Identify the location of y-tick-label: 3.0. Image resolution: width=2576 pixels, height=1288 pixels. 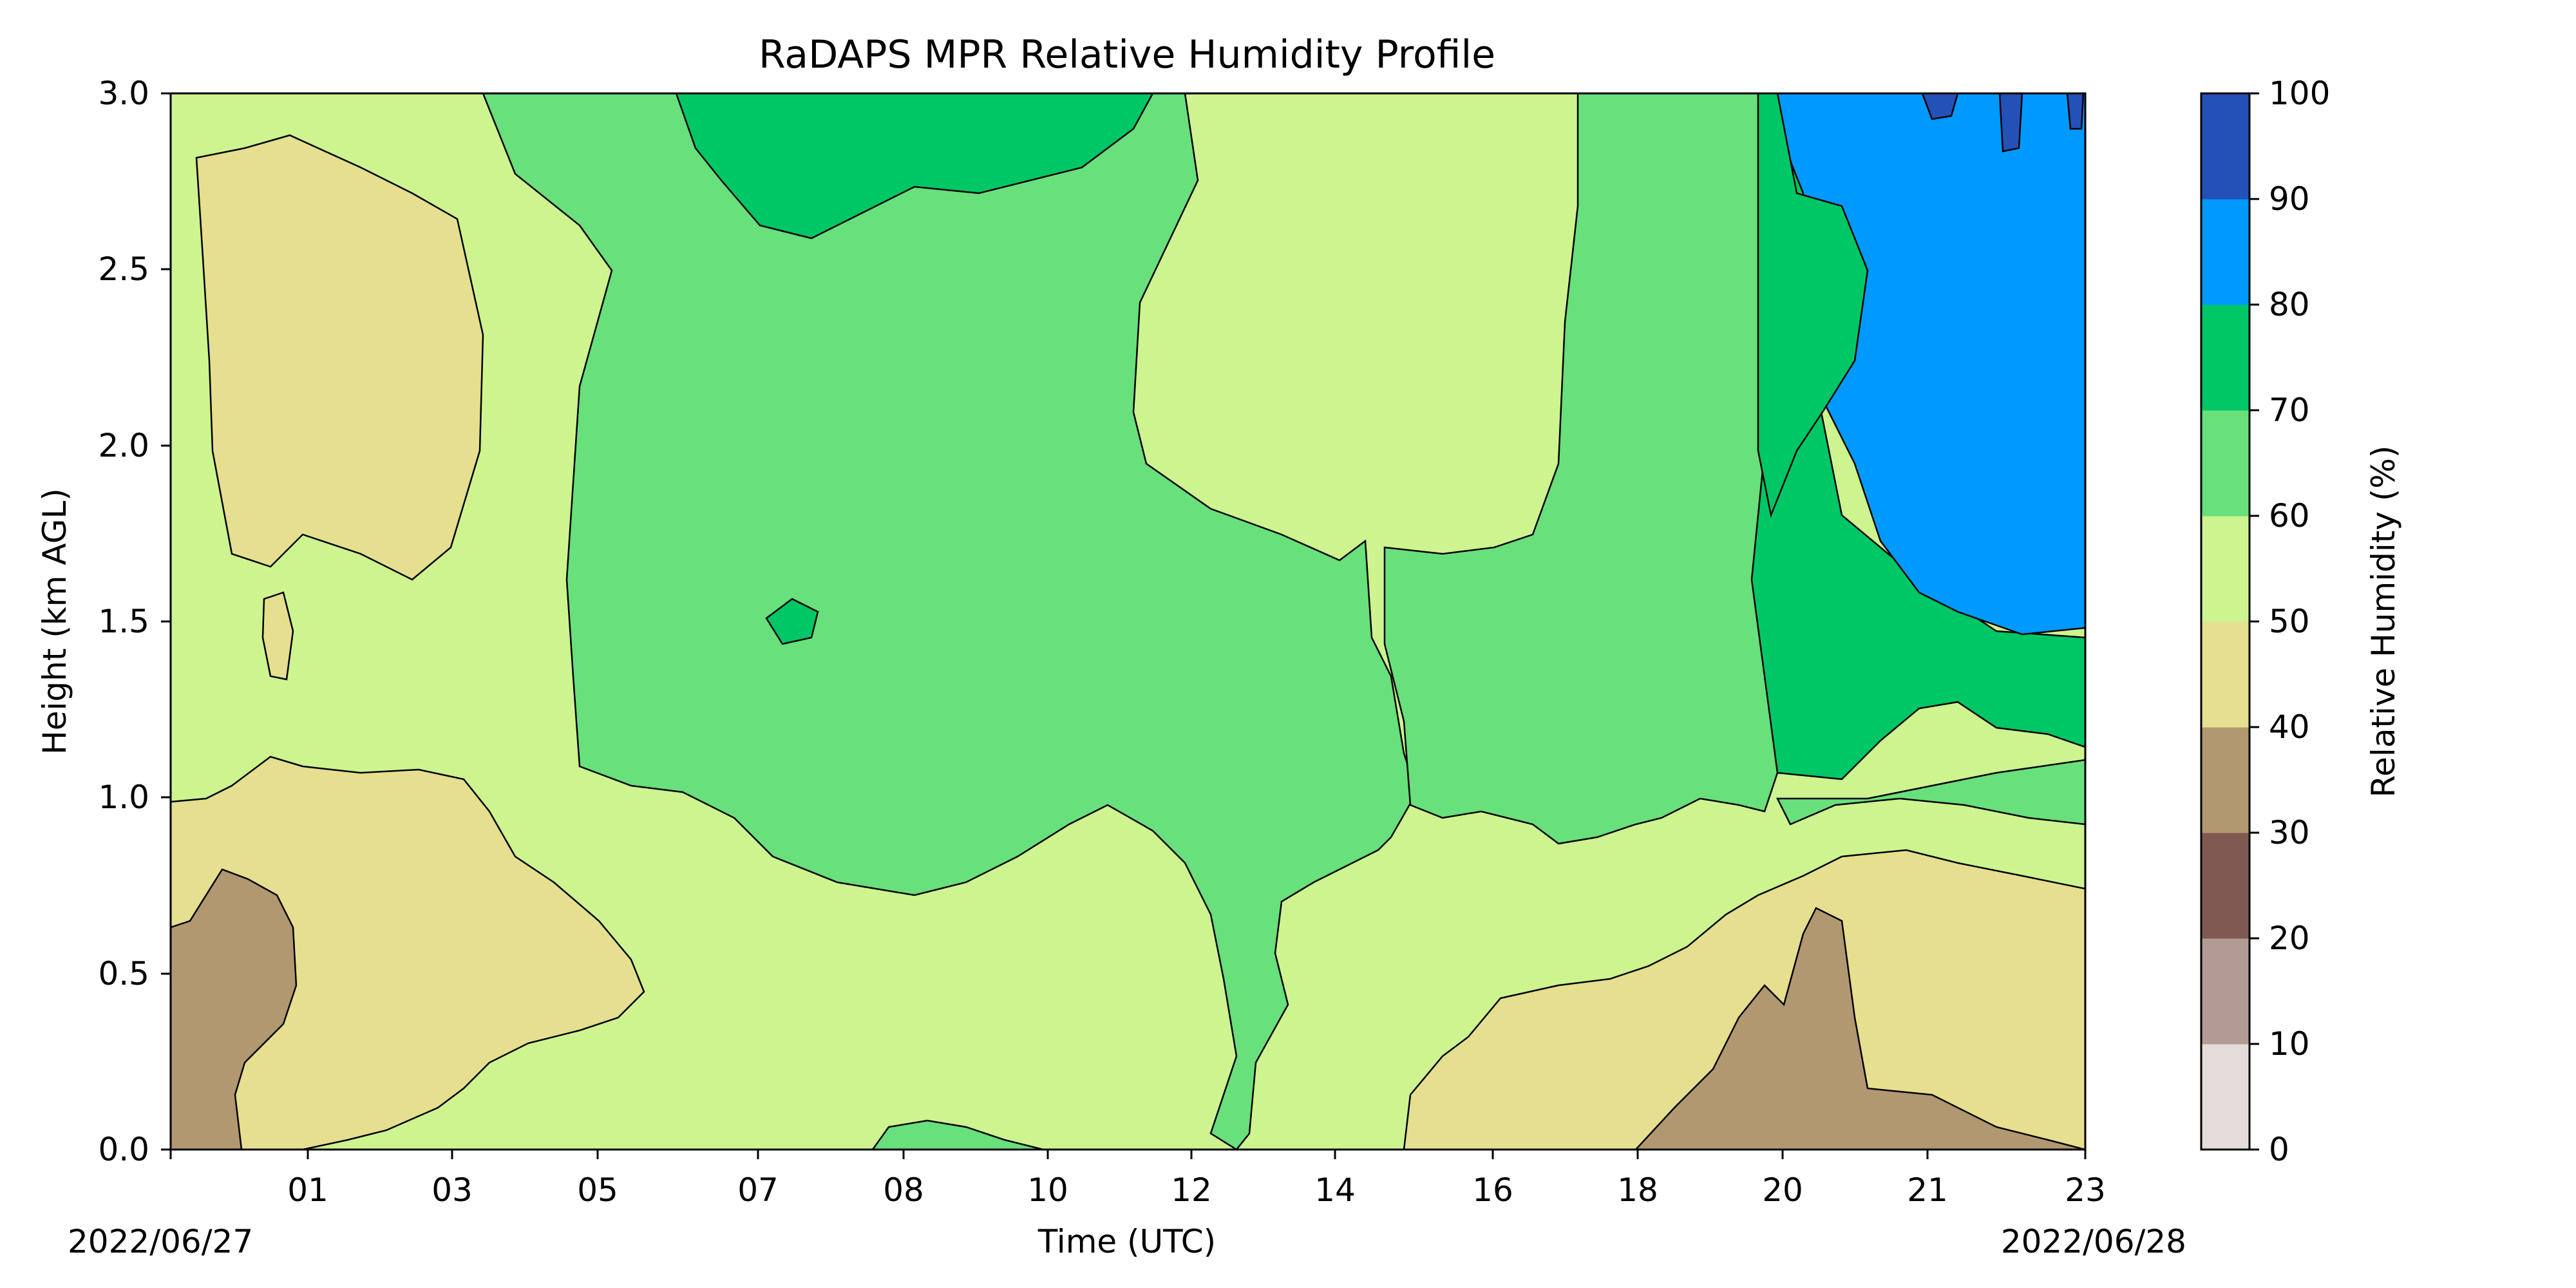
(124, 93).